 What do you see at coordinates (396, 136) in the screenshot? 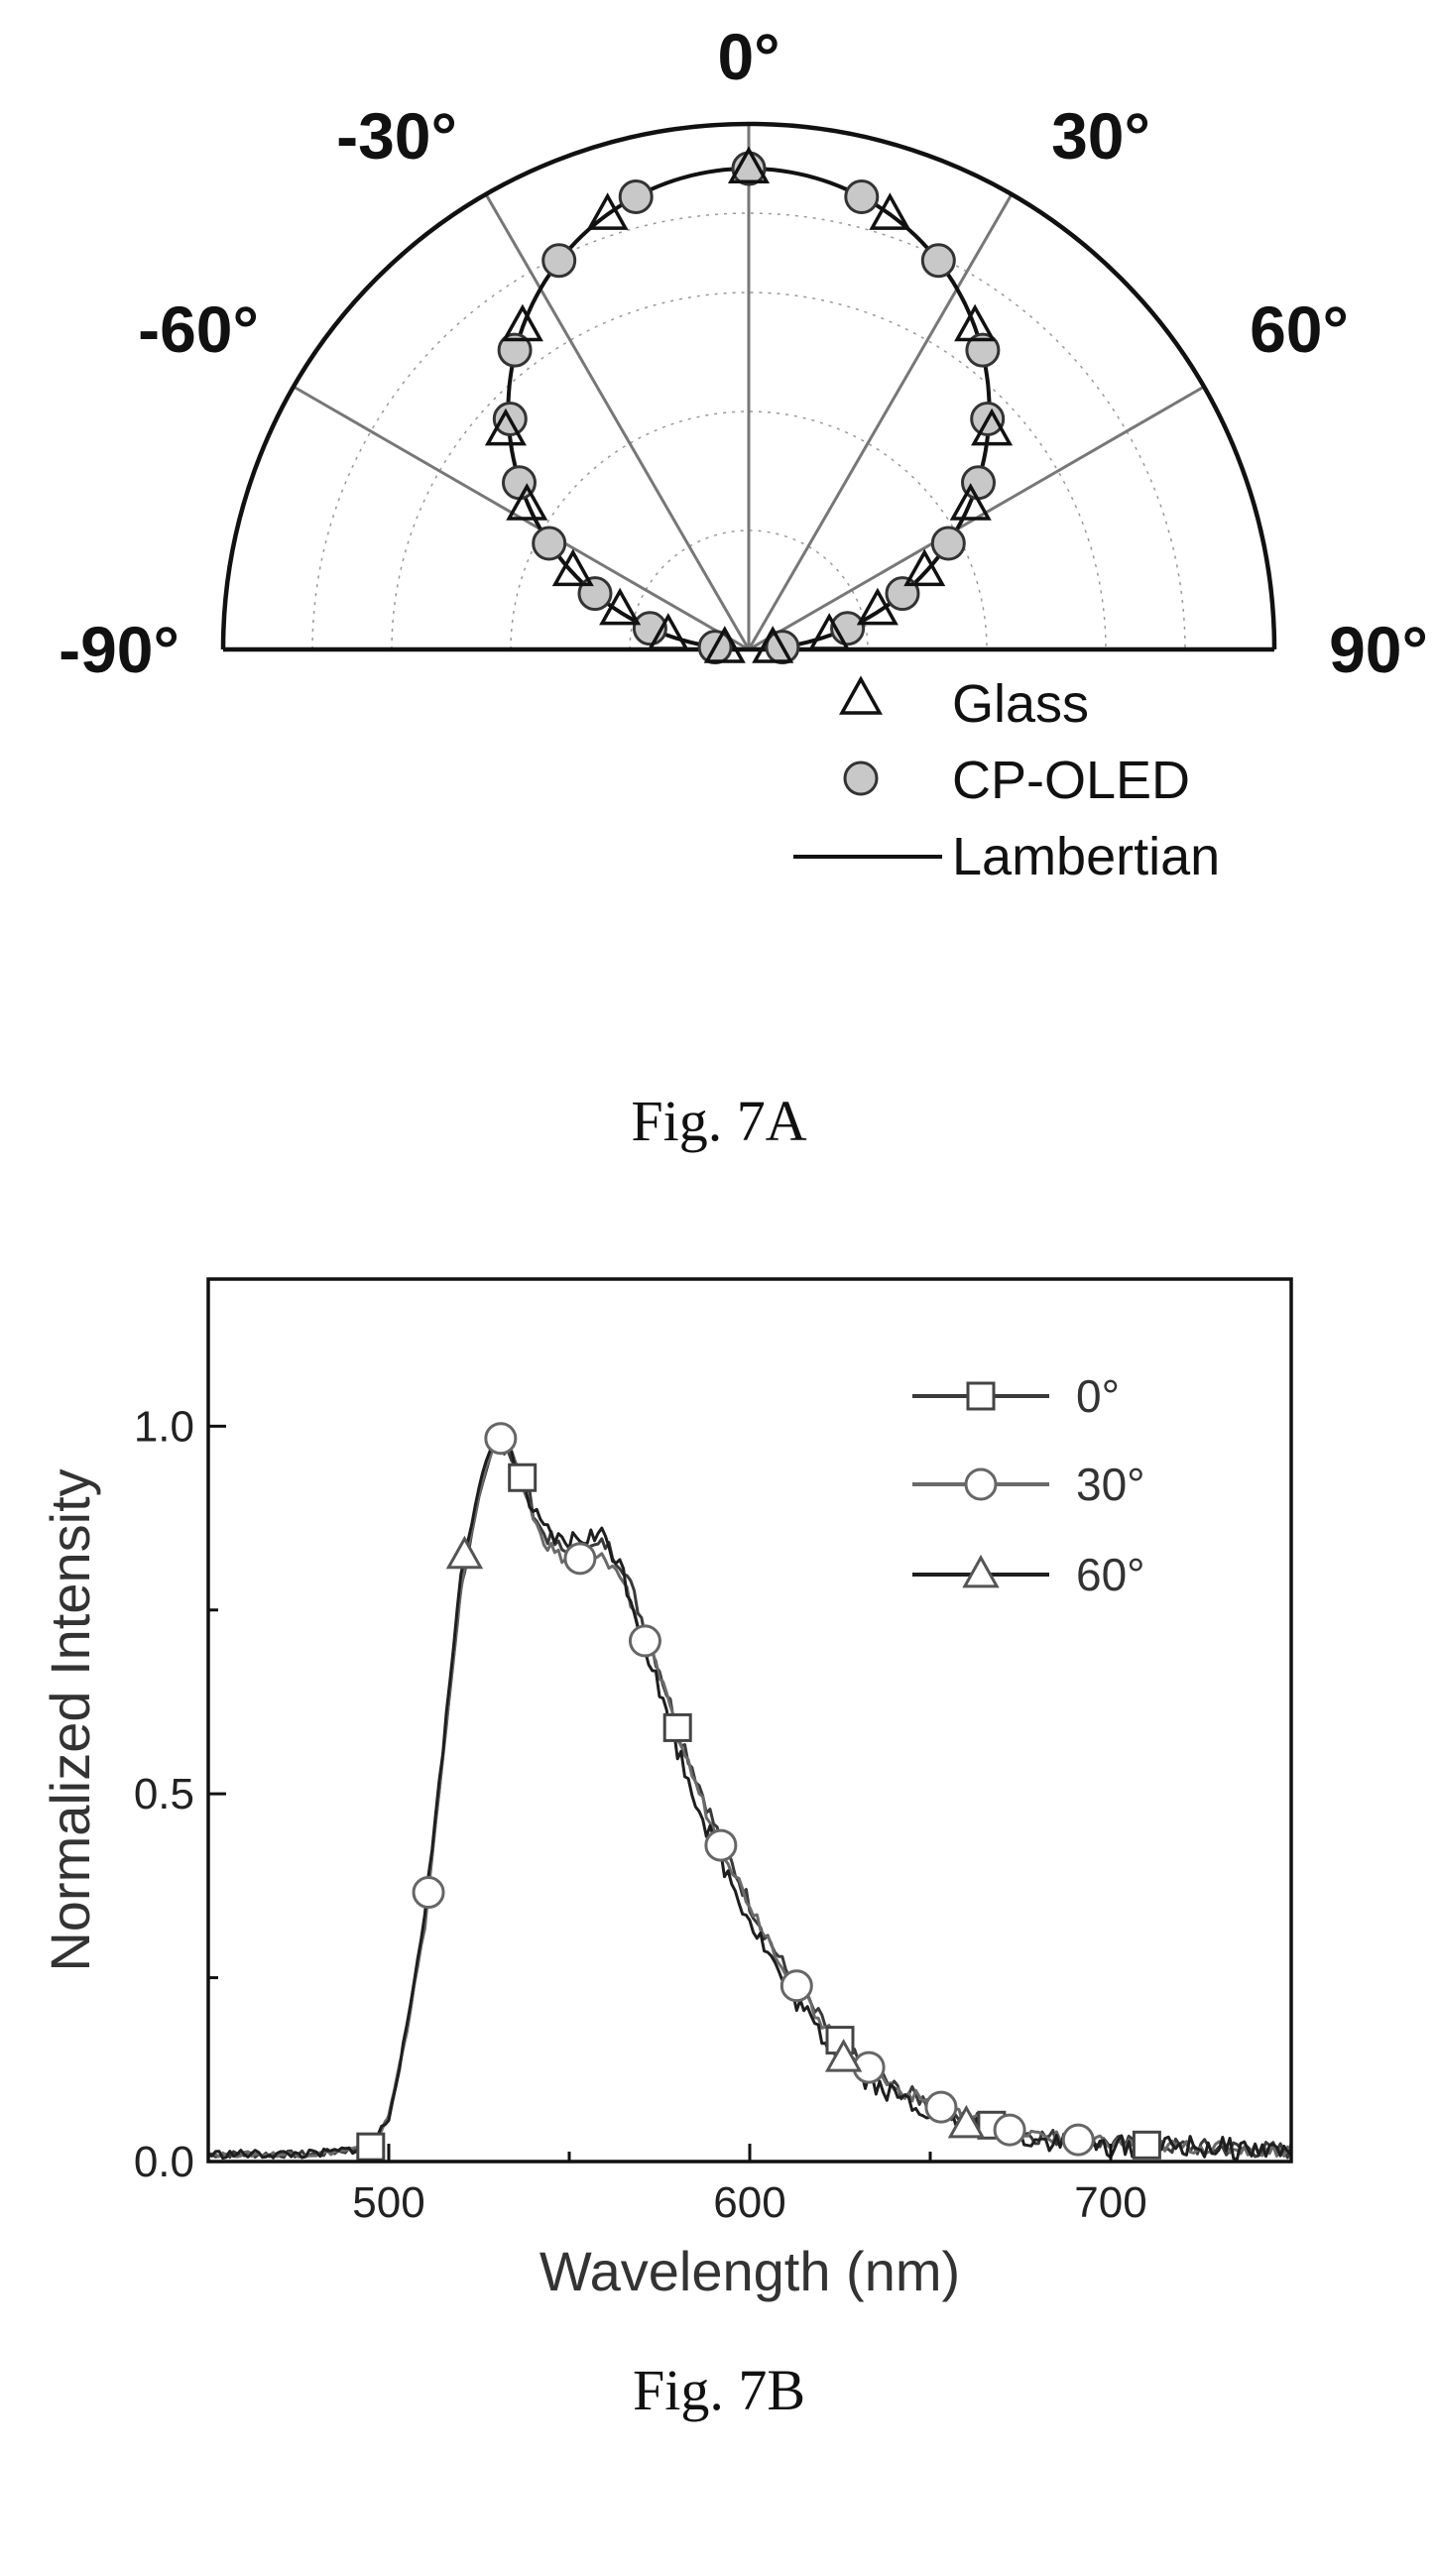
I see `polar-angle-label: -30°` at bounding box center [396, 136].